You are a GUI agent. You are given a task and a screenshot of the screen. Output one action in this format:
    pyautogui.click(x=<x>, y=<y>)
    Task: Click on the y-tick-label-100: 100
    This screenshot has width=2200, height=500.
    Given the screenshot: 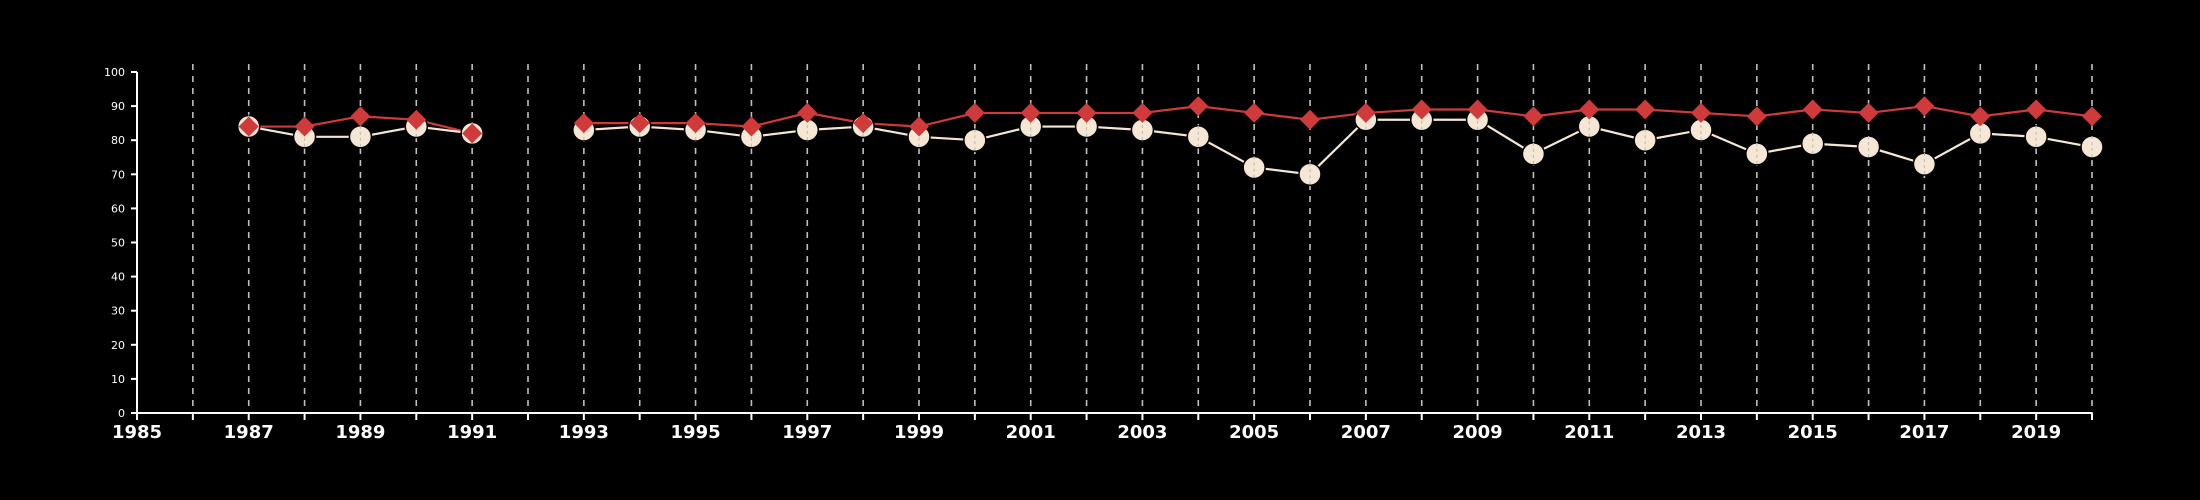 What is the action you would take?
    pyautogui.click(x=114, y=72)
    